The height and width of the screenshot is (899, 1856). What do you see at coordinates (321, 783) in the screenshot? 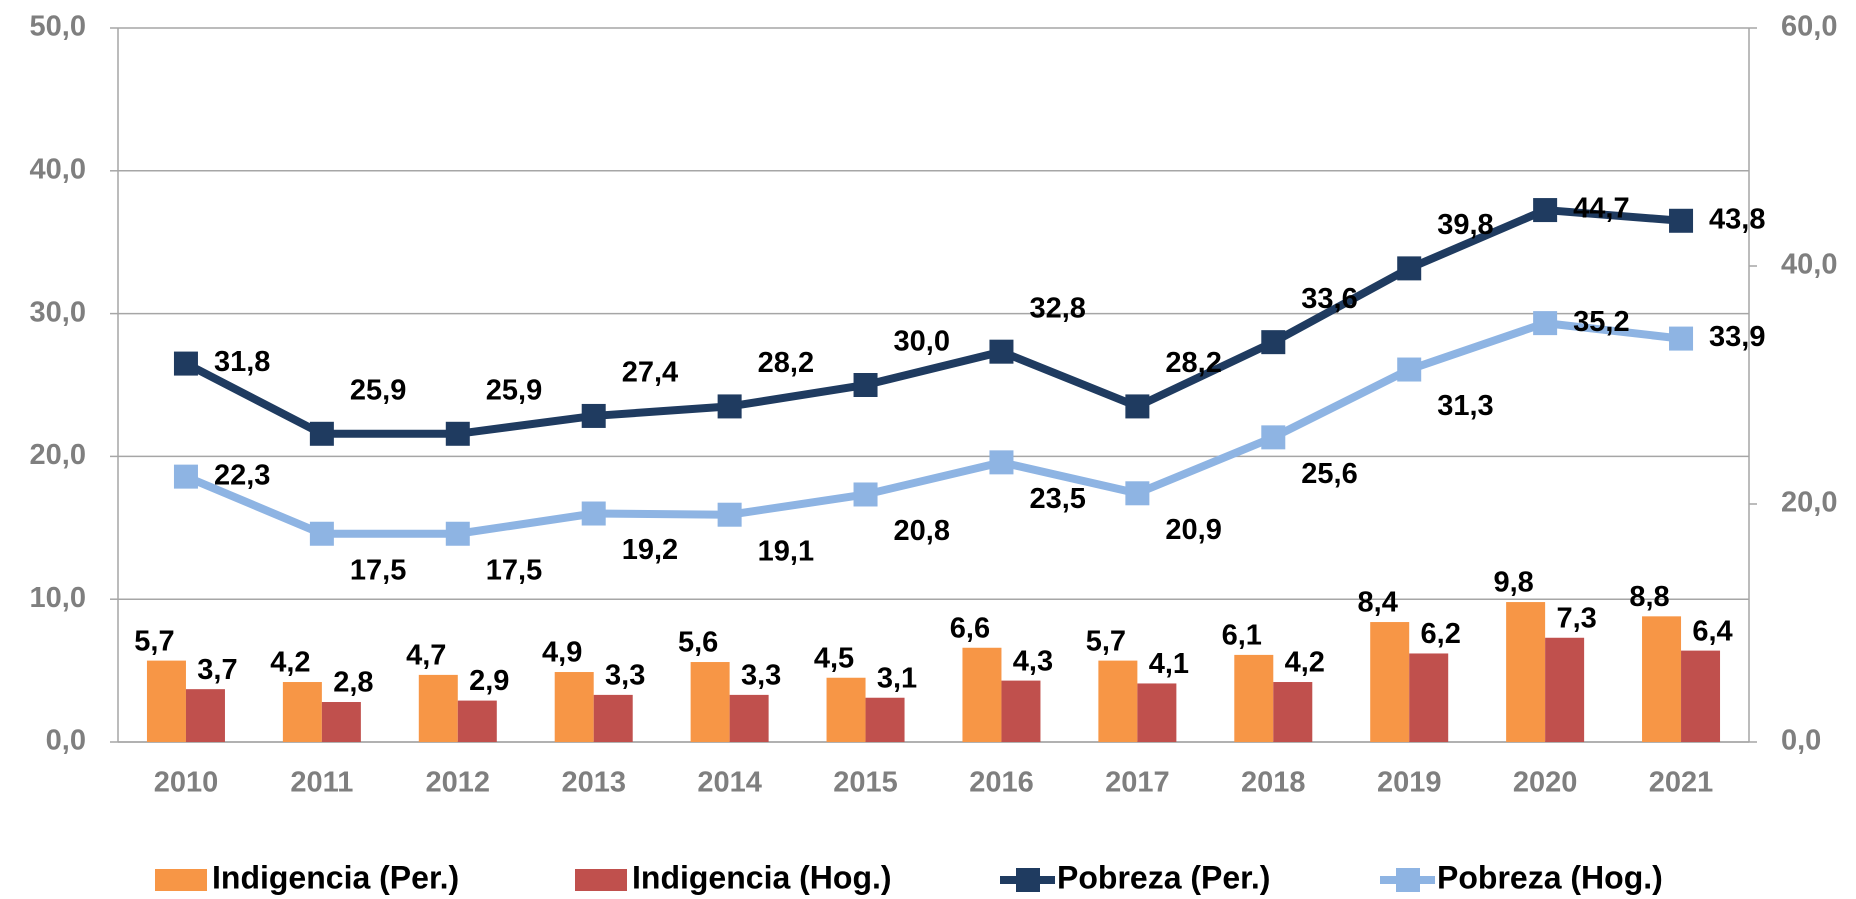
I see `x-tick-label: 2011` at bounding box center [321, 783].